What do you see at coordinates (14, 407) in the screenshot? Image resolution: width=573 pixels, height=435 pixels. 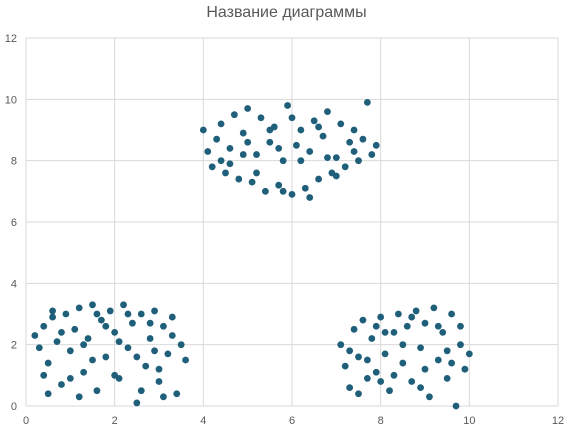 I see `y-tick-label: 0` at bounding box center [14, 407].